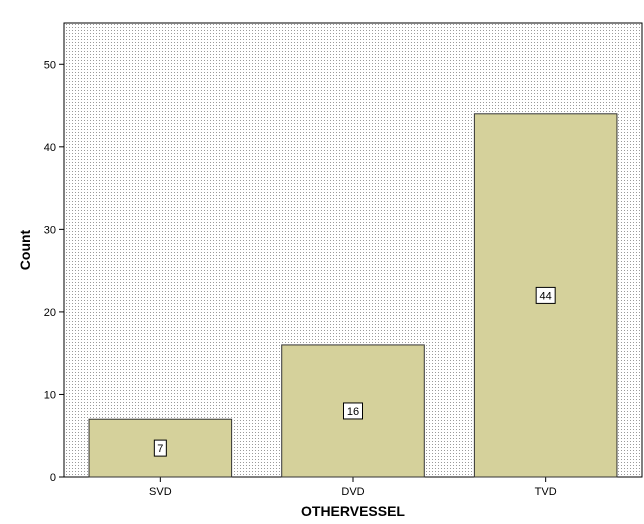 This screenshot has width=644, height=524. What do you see at coordinates (50, 230) in the screenshot?
I see `y-tick-label: 30` at bounding box center [50, 230].